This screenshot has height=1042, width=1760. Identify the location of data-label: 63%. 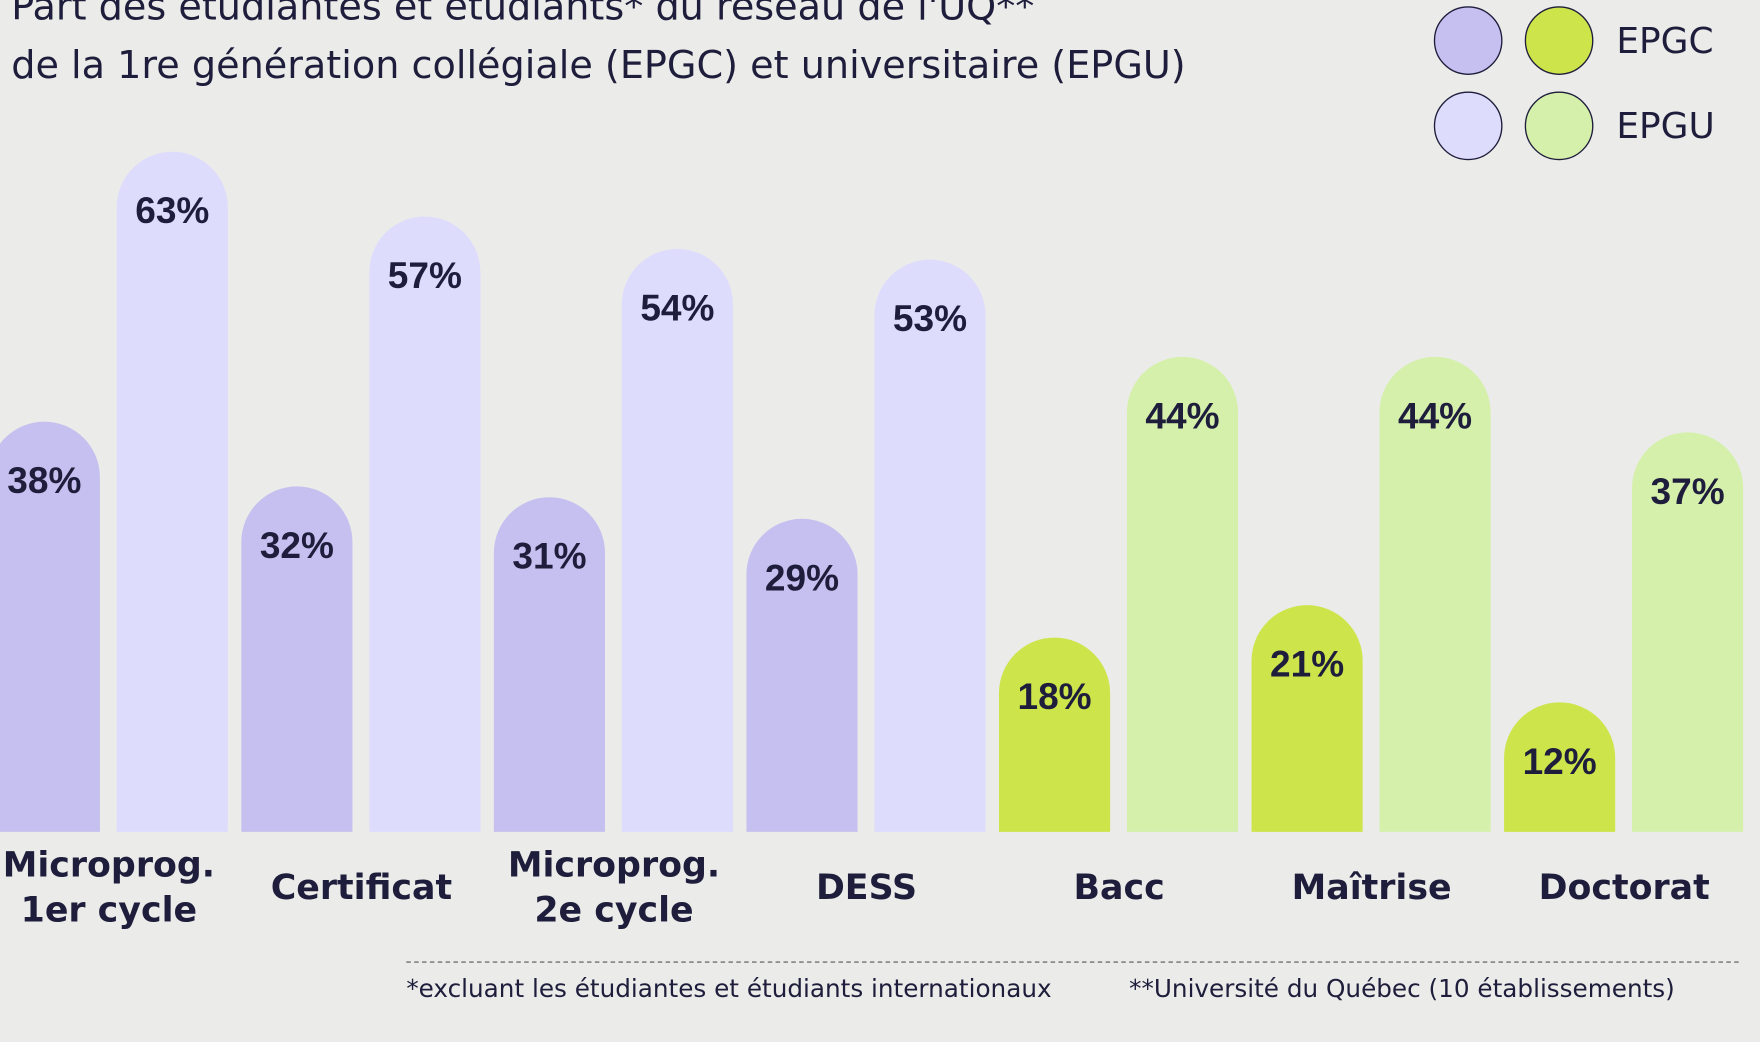
(172, 210).